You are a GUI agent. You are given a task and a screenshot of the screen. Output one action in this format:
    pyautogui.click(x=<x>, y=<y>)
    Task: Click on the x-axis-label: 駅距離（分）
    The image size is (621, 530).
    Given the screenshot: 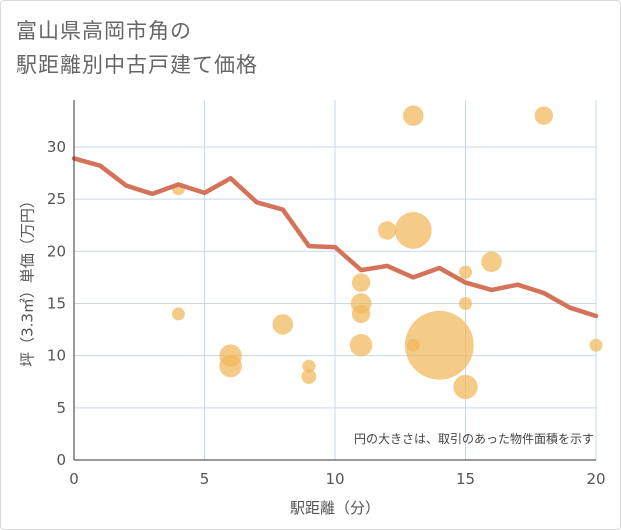 What is the action you would take?
    pyautogui.click(x=335, y=508)
    